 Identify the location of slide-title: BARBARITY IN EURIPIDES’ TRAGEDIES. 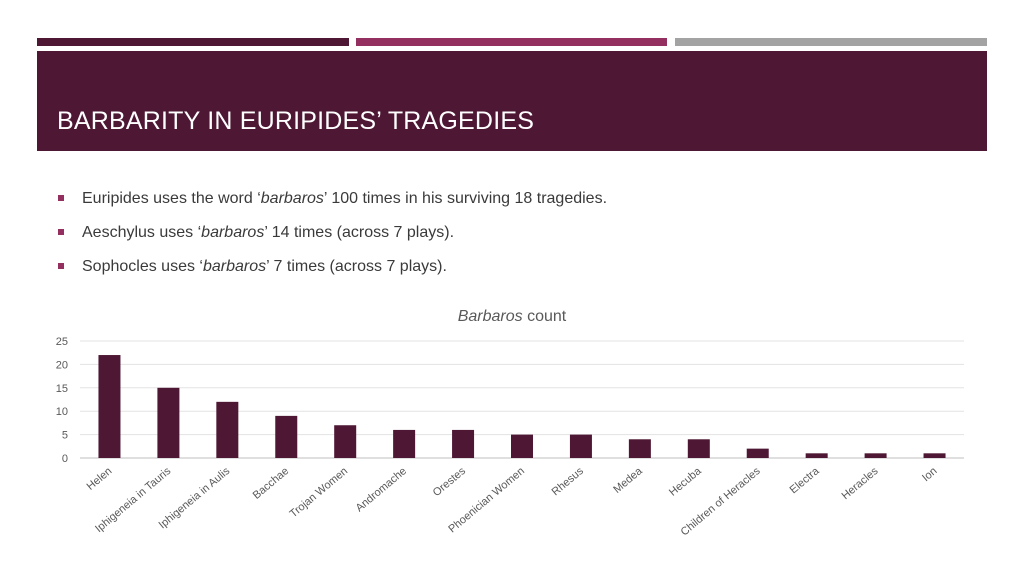
(296, 121).